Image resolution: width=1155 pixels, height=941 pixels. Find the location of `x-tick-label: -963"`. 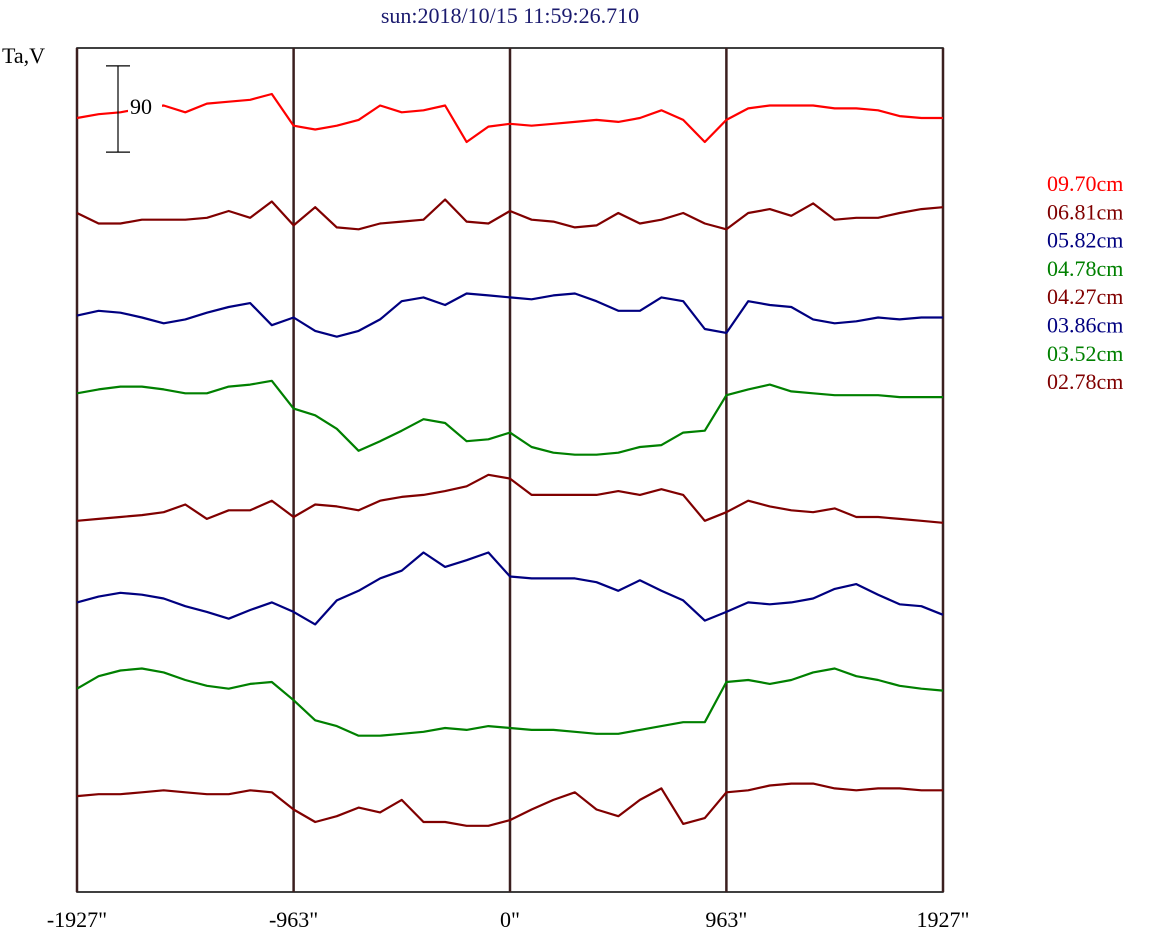

x-tick-label: -963" is located at coordinates (293, 919).